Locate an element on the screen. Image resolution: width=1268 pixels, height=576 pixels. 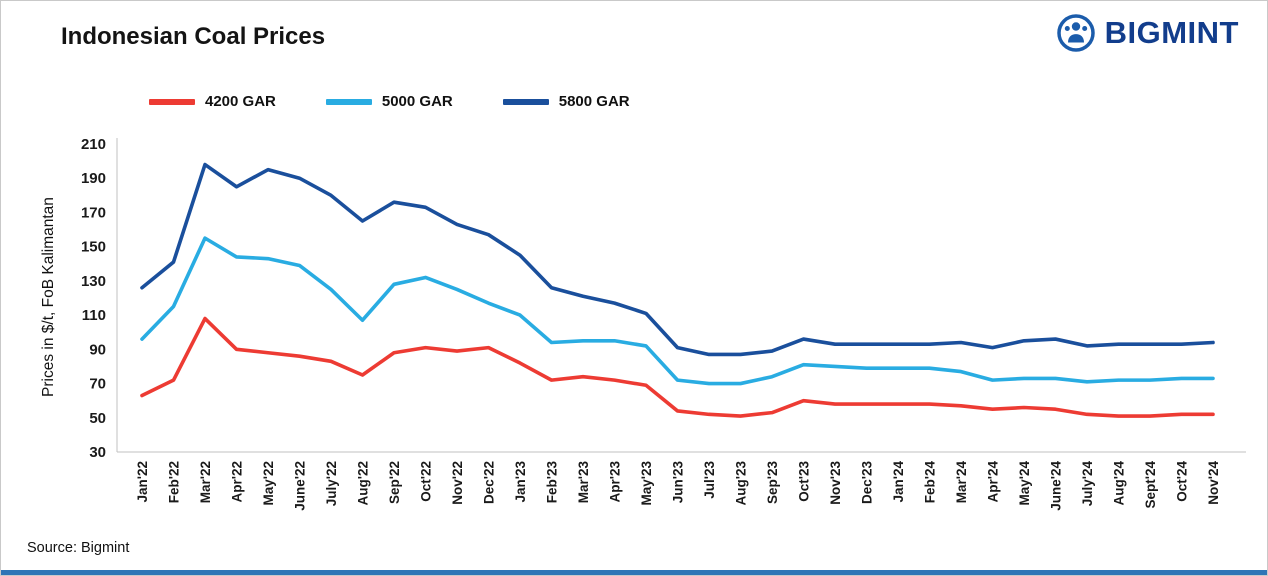
legend-item-4200-gar: 4200 GAR is located at coordinates (212, 101).